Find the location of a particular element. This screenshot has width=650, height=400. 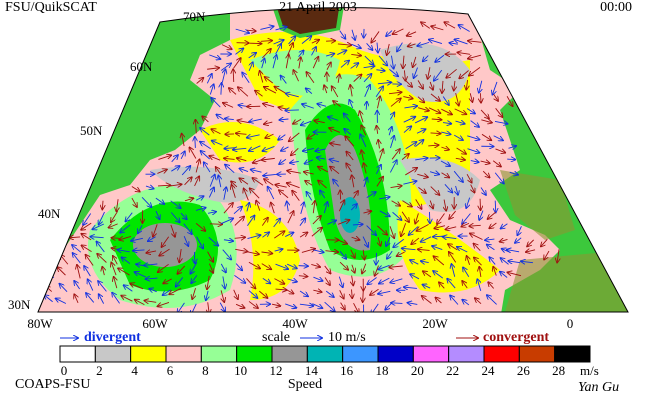

lat-label: 70N is located at coordinates (194, 16).